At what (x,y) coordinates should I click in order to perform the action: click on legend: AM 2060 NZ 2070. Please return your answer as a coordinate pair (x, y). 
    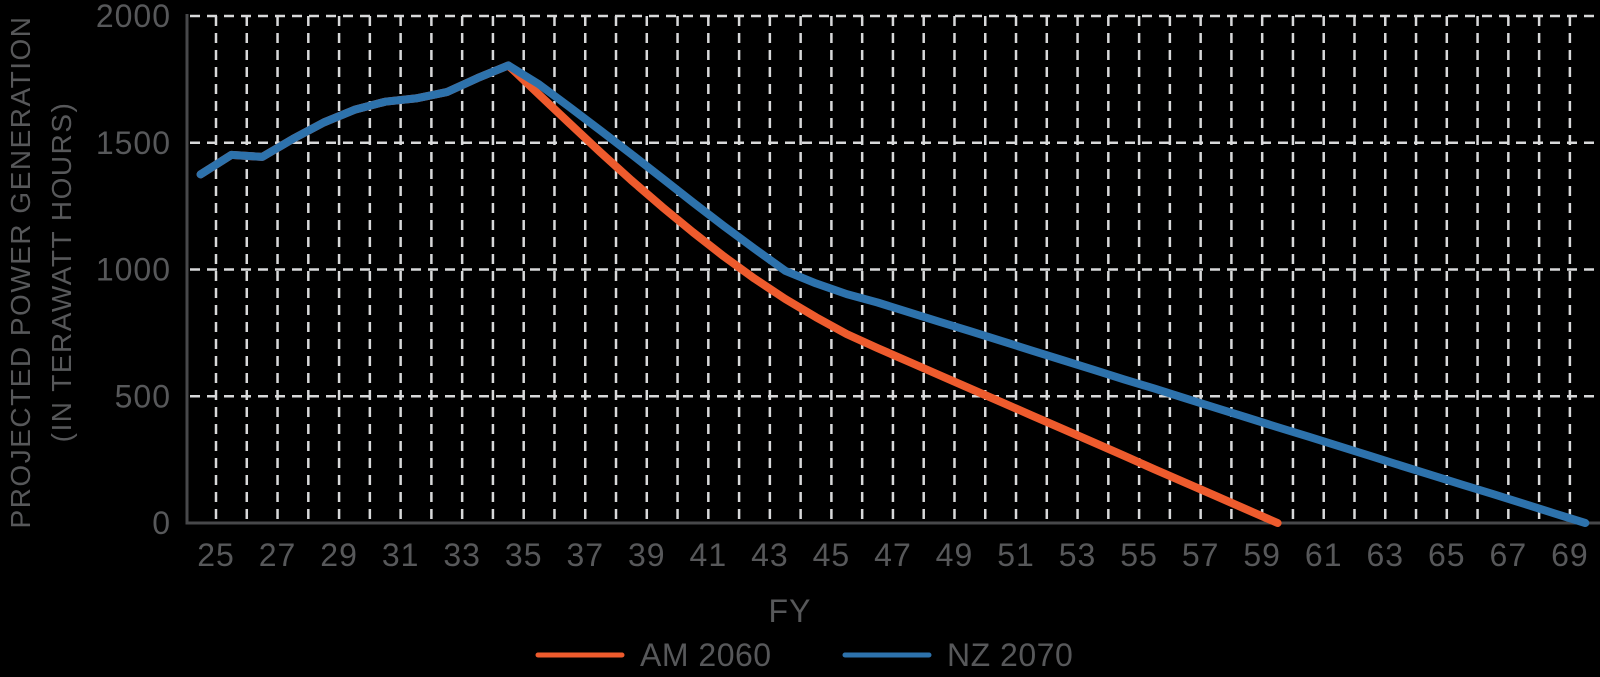
    Looking at the image, I should click on (804, 655).